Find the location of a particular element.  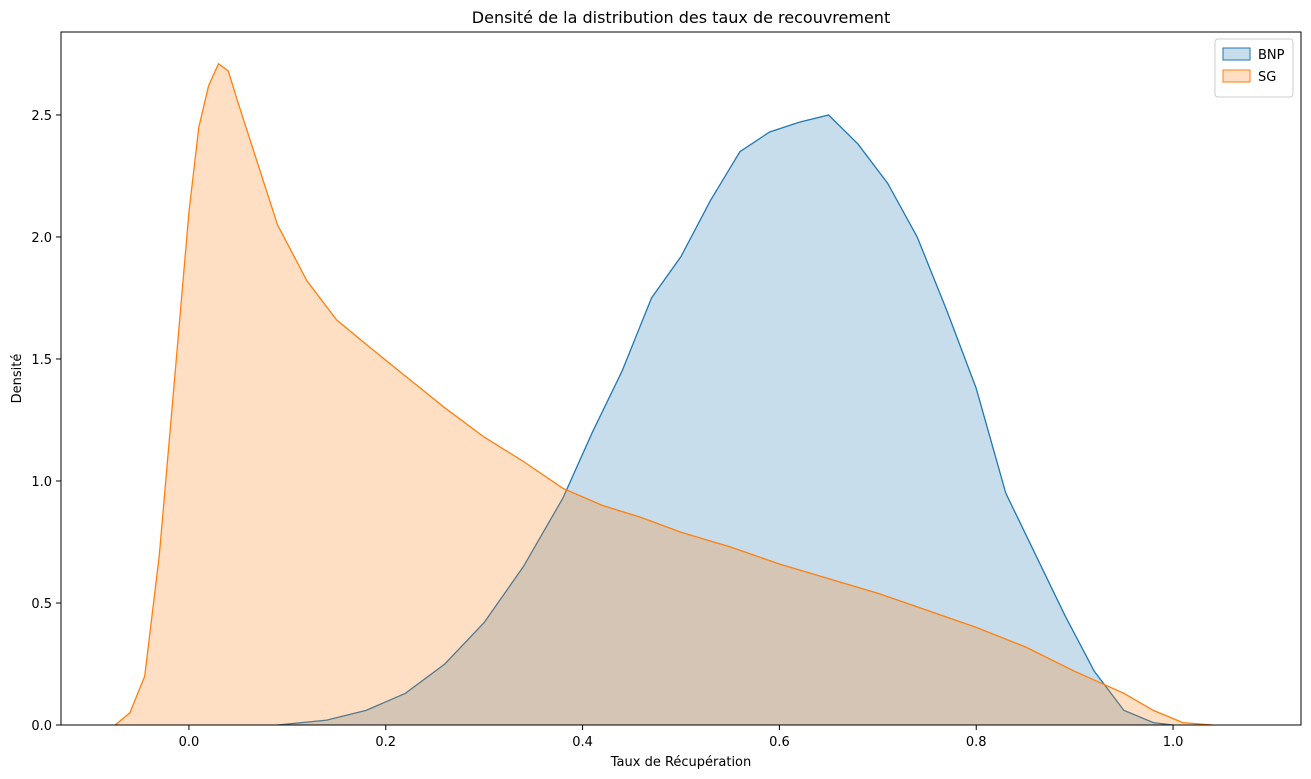

x-tick-label: 1.0 is located at coordinates (1173, 742).